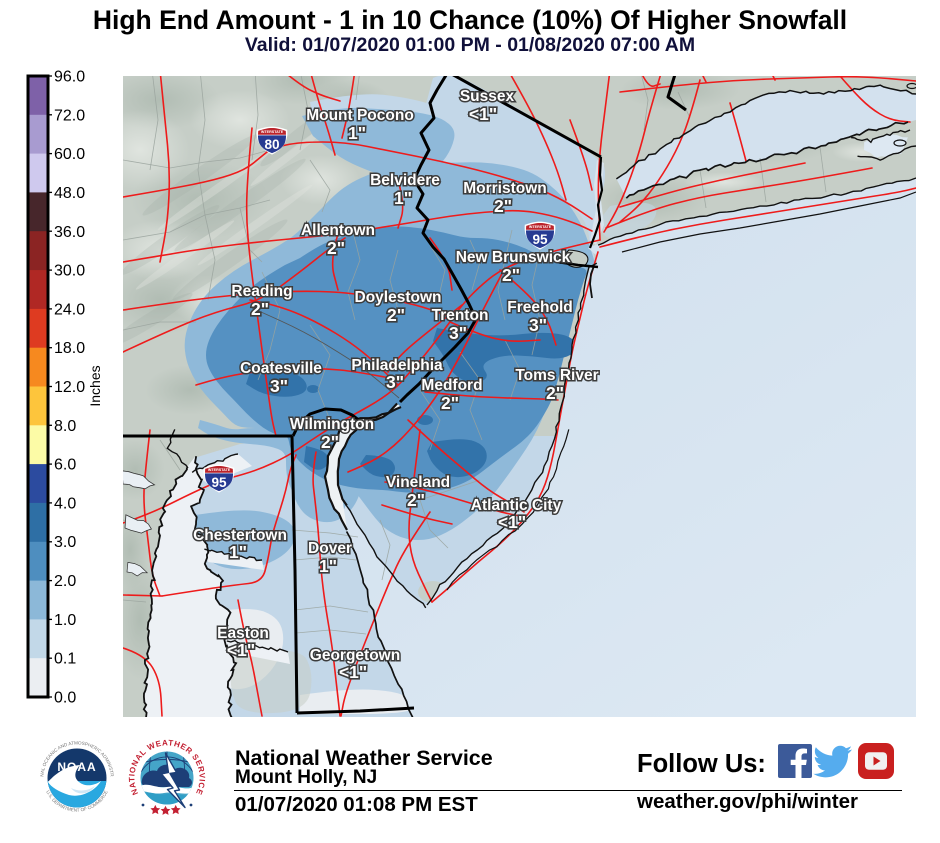 The width and height of the screenshot is (940, 843). Describe the element at coordinates (69, 348) in the screenshot. I see `svg-text: 18.0` at that location.